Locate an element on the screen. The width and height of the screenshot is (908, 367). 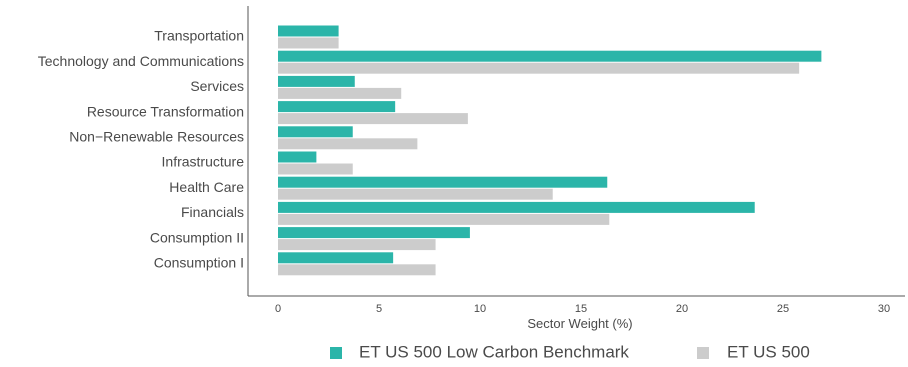
x-axis-title: Sector Weight (%) is located at coordinates (579, 323).